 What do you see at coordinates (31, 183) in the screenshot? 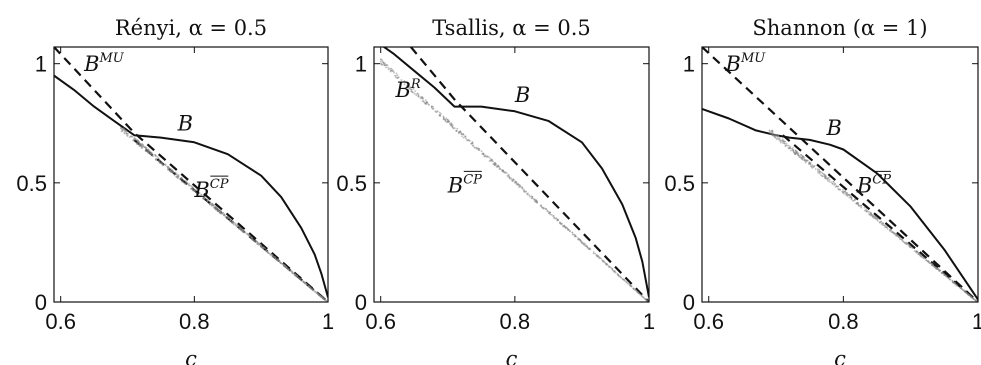
I see `y-tick-label: 0.5` at bounding box center [31, 183].